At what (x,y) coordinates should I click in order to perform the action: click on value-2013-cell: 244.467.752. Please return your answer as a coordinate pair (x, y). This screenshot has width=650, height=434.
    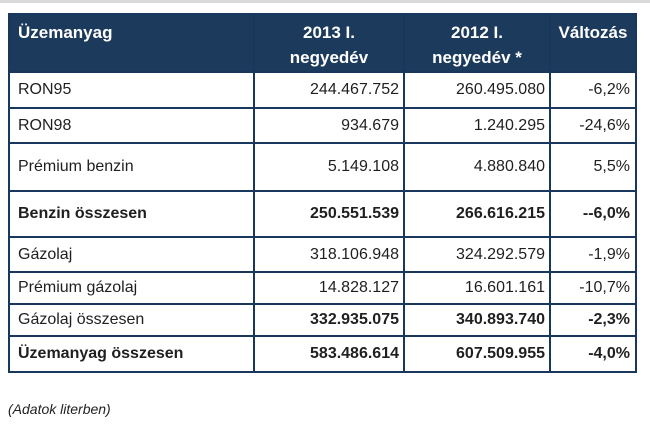
    Looking at the image, I should click on (329, 90).